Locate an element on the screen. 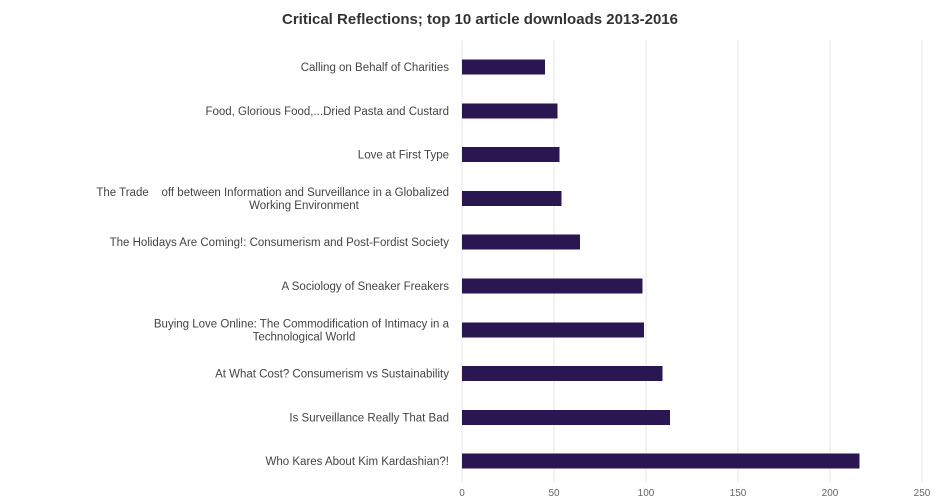 Image resolution: width=943 pixels, height=503 pixels. category-label: Working Environment is located at coordinates (304, 206).